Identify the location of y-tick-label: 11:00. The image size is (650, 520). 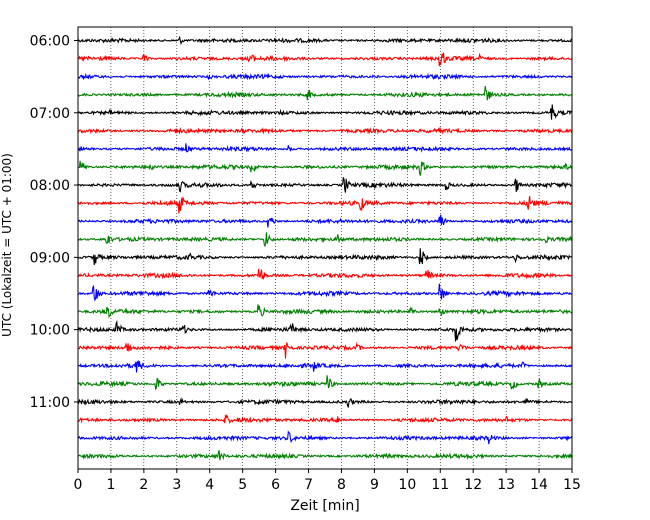
(50, 403).